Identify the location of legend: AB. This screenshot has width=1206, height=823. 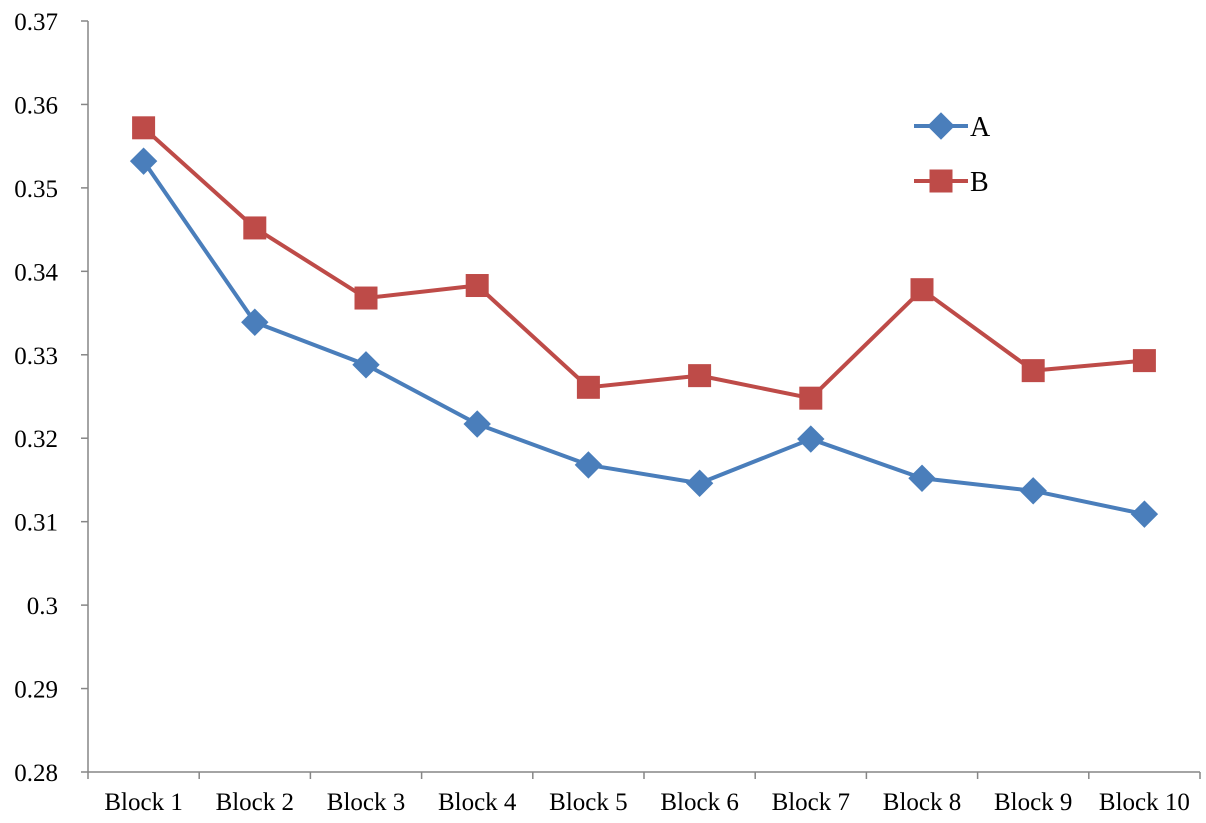
(952, 155).